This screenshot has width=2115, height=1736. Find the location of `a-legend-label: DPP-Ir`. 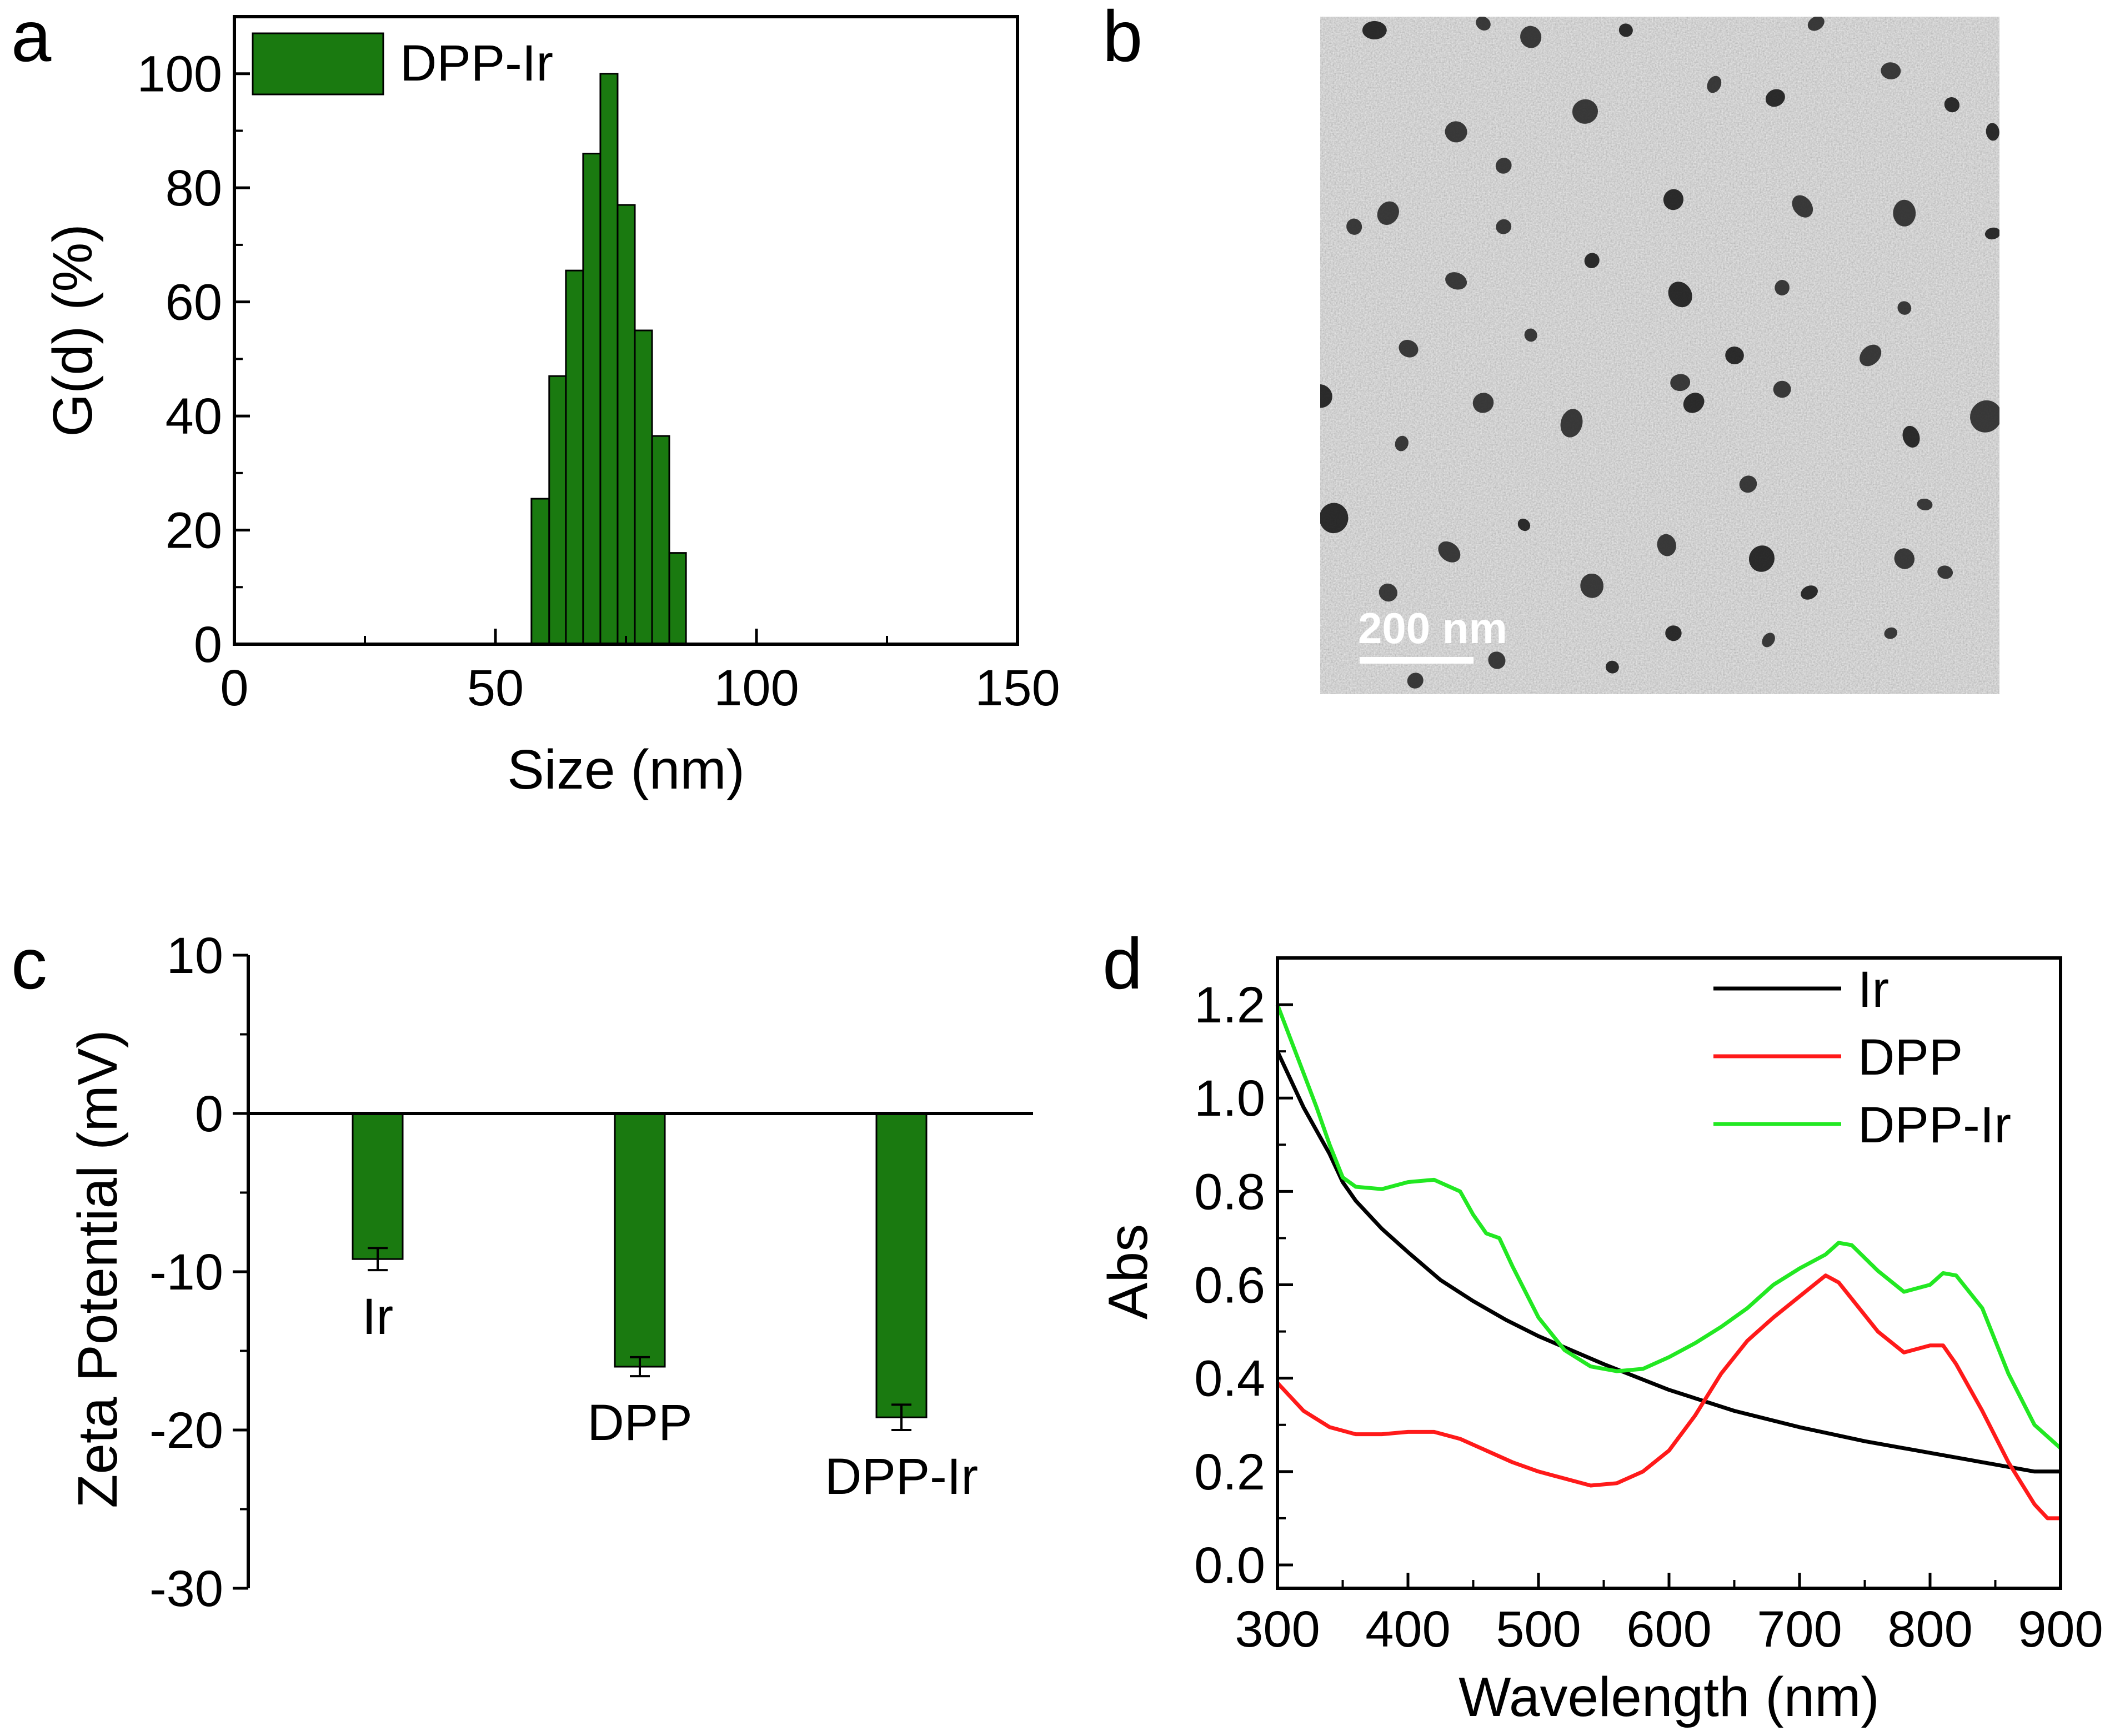

a-legend-label: DPP-Ir is located at coordinates (476, 63).